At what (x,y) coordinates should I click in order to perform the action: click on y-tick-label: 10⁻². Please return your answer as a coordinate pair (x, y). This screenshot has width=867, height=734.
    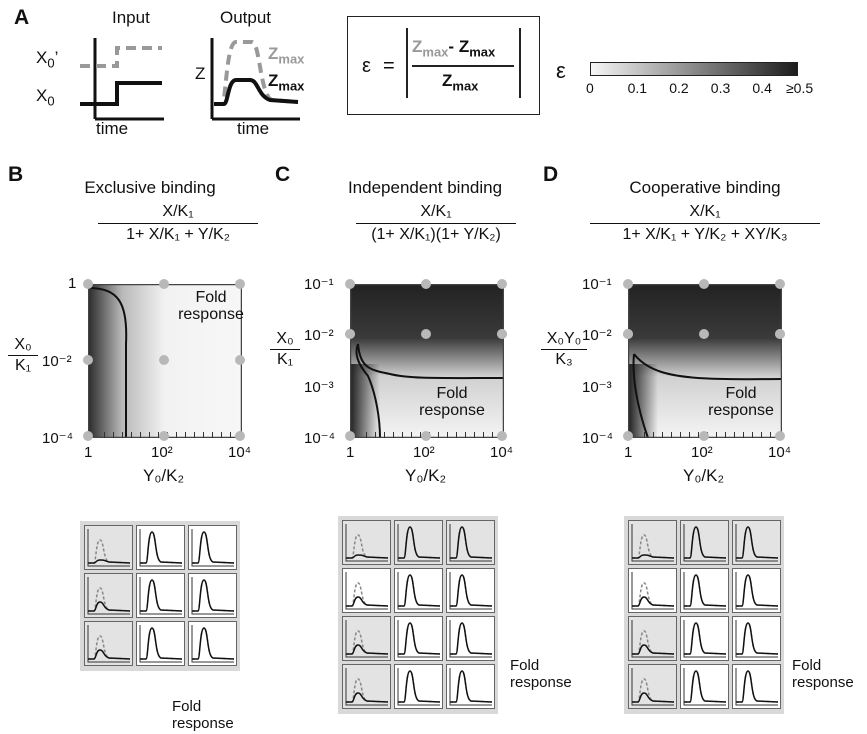
    Looking at the image, I should click on (597, 336).